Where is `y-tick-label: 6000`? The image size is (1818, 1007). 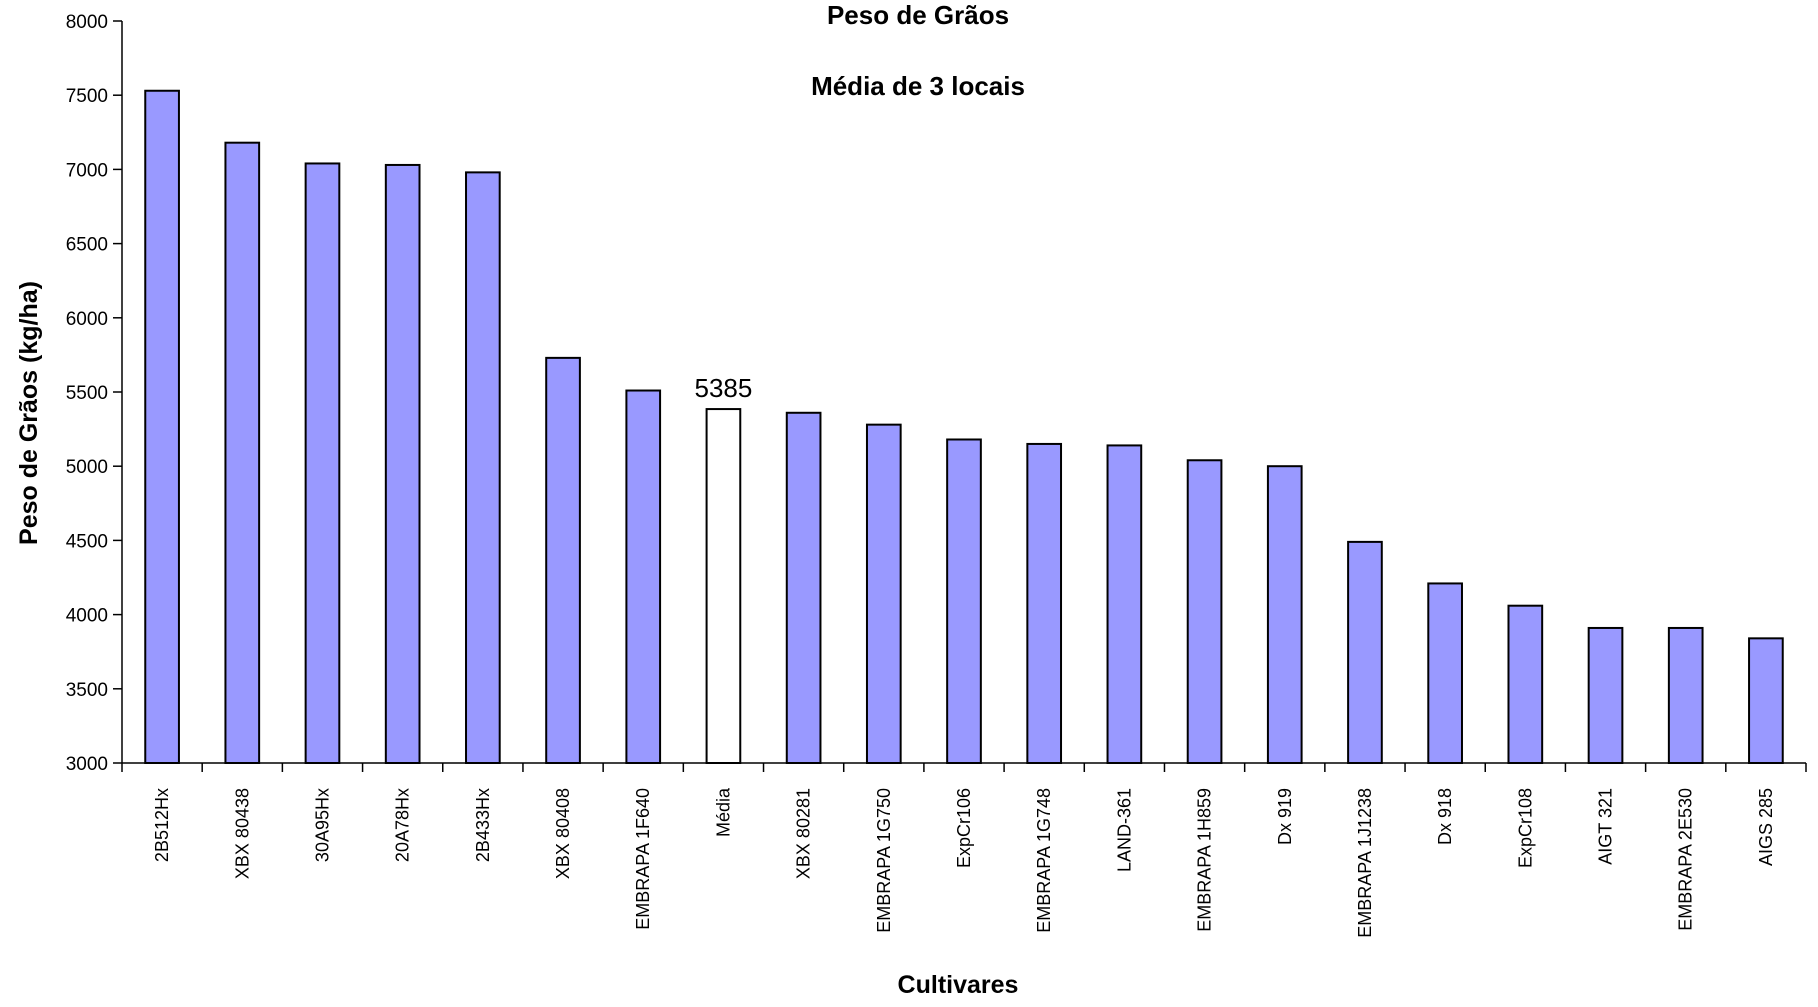
y-tick-label: 6000 is located at coordinates (87, 319).